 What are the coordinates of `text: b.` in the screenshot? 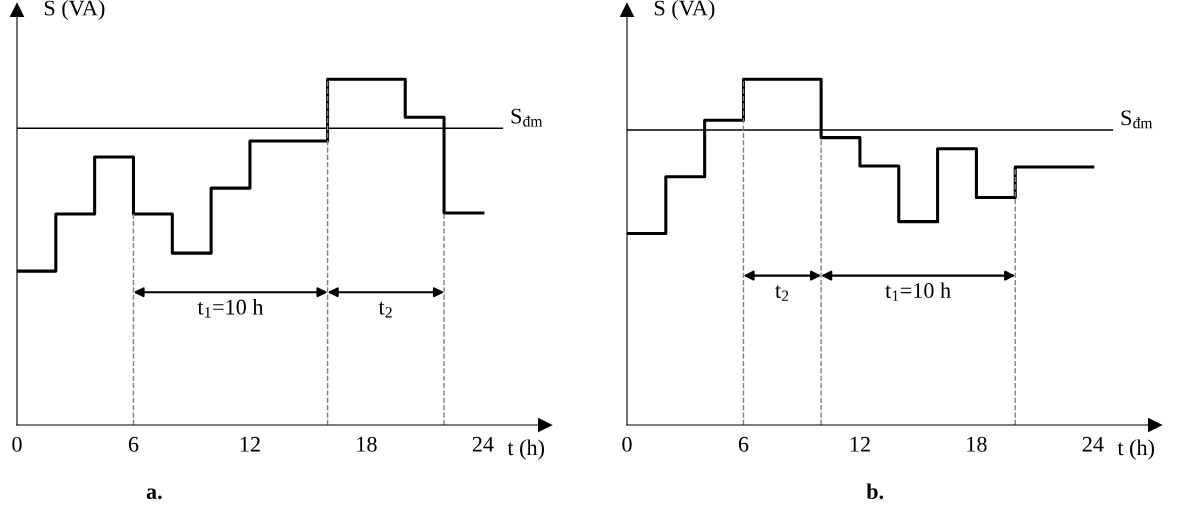 It's located at (875, 491).